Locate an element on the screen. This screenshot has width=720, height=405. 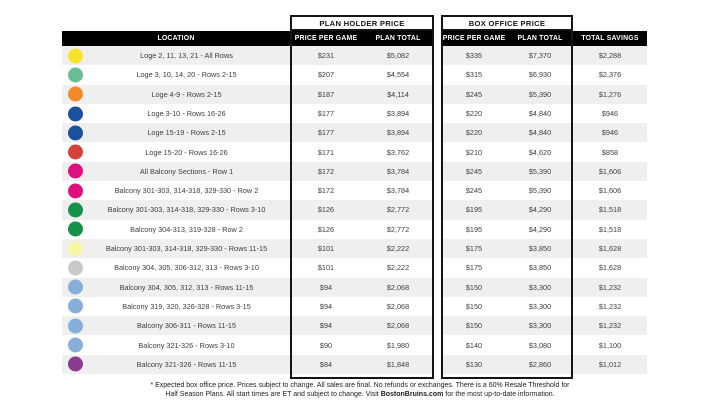
plan-holder-plan-total-cell: $3,784 is located at coordinates (398, 171).